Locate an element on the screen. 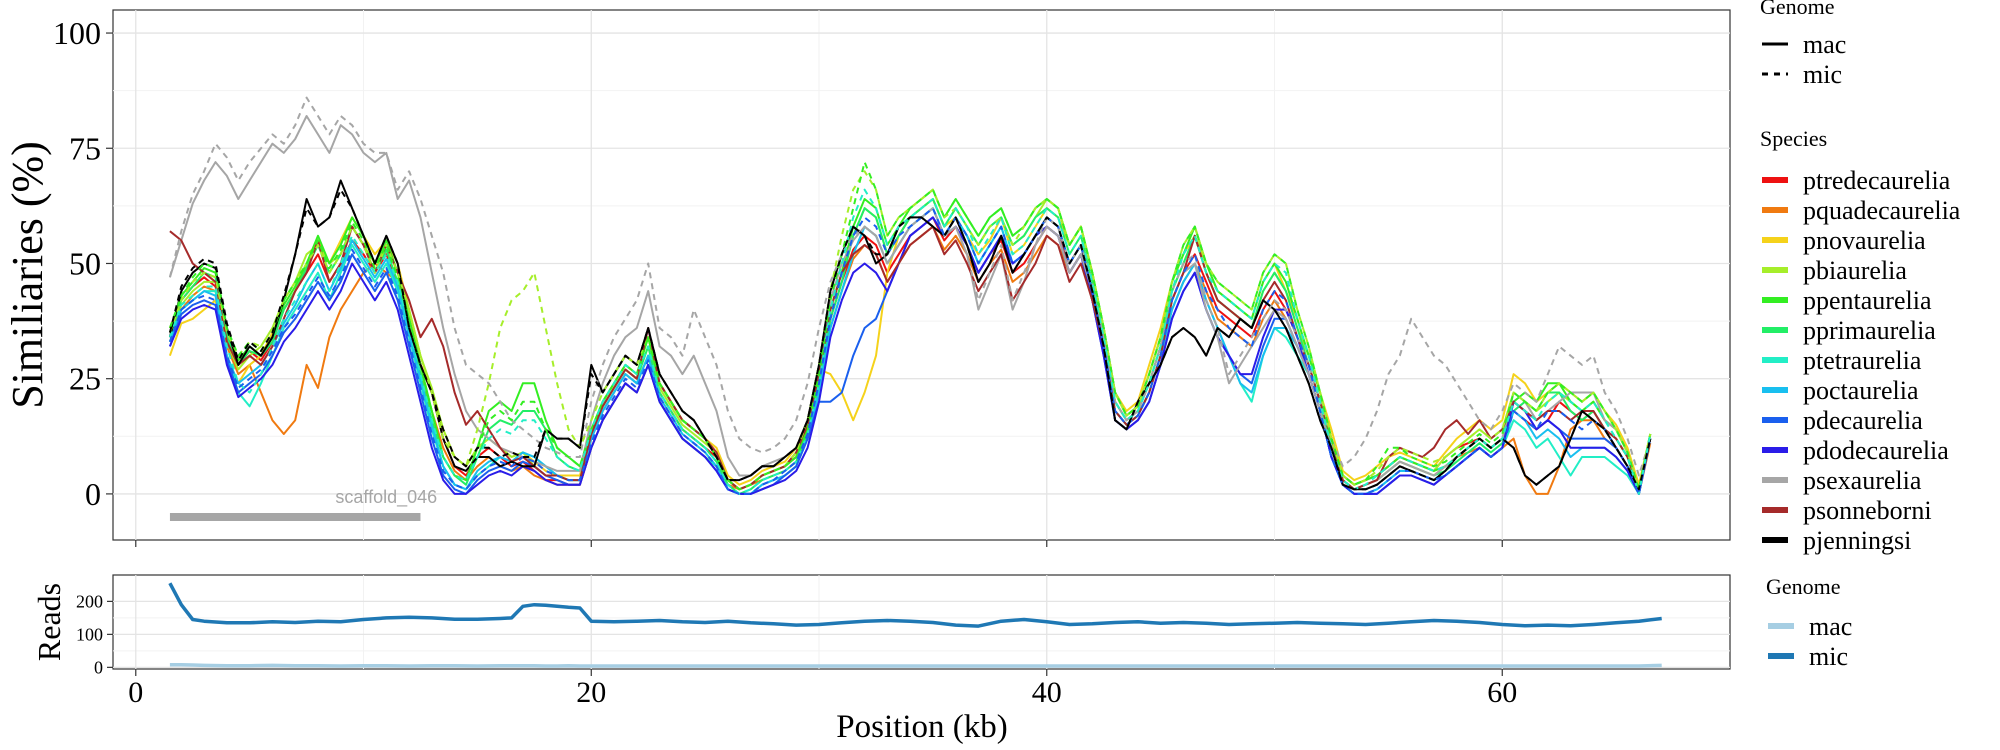 The width and height of the screenshot is (2000, 750). legend-genome-title: Genome is located at coordinates (1797, 9).